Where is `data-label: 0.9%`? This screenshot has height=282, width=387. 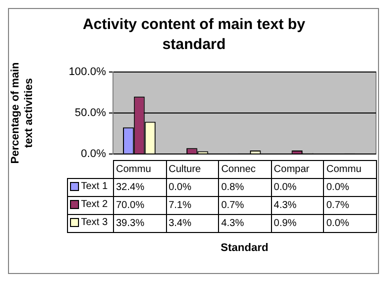
data-label: 0.9% is located at coordinates (297, 223).